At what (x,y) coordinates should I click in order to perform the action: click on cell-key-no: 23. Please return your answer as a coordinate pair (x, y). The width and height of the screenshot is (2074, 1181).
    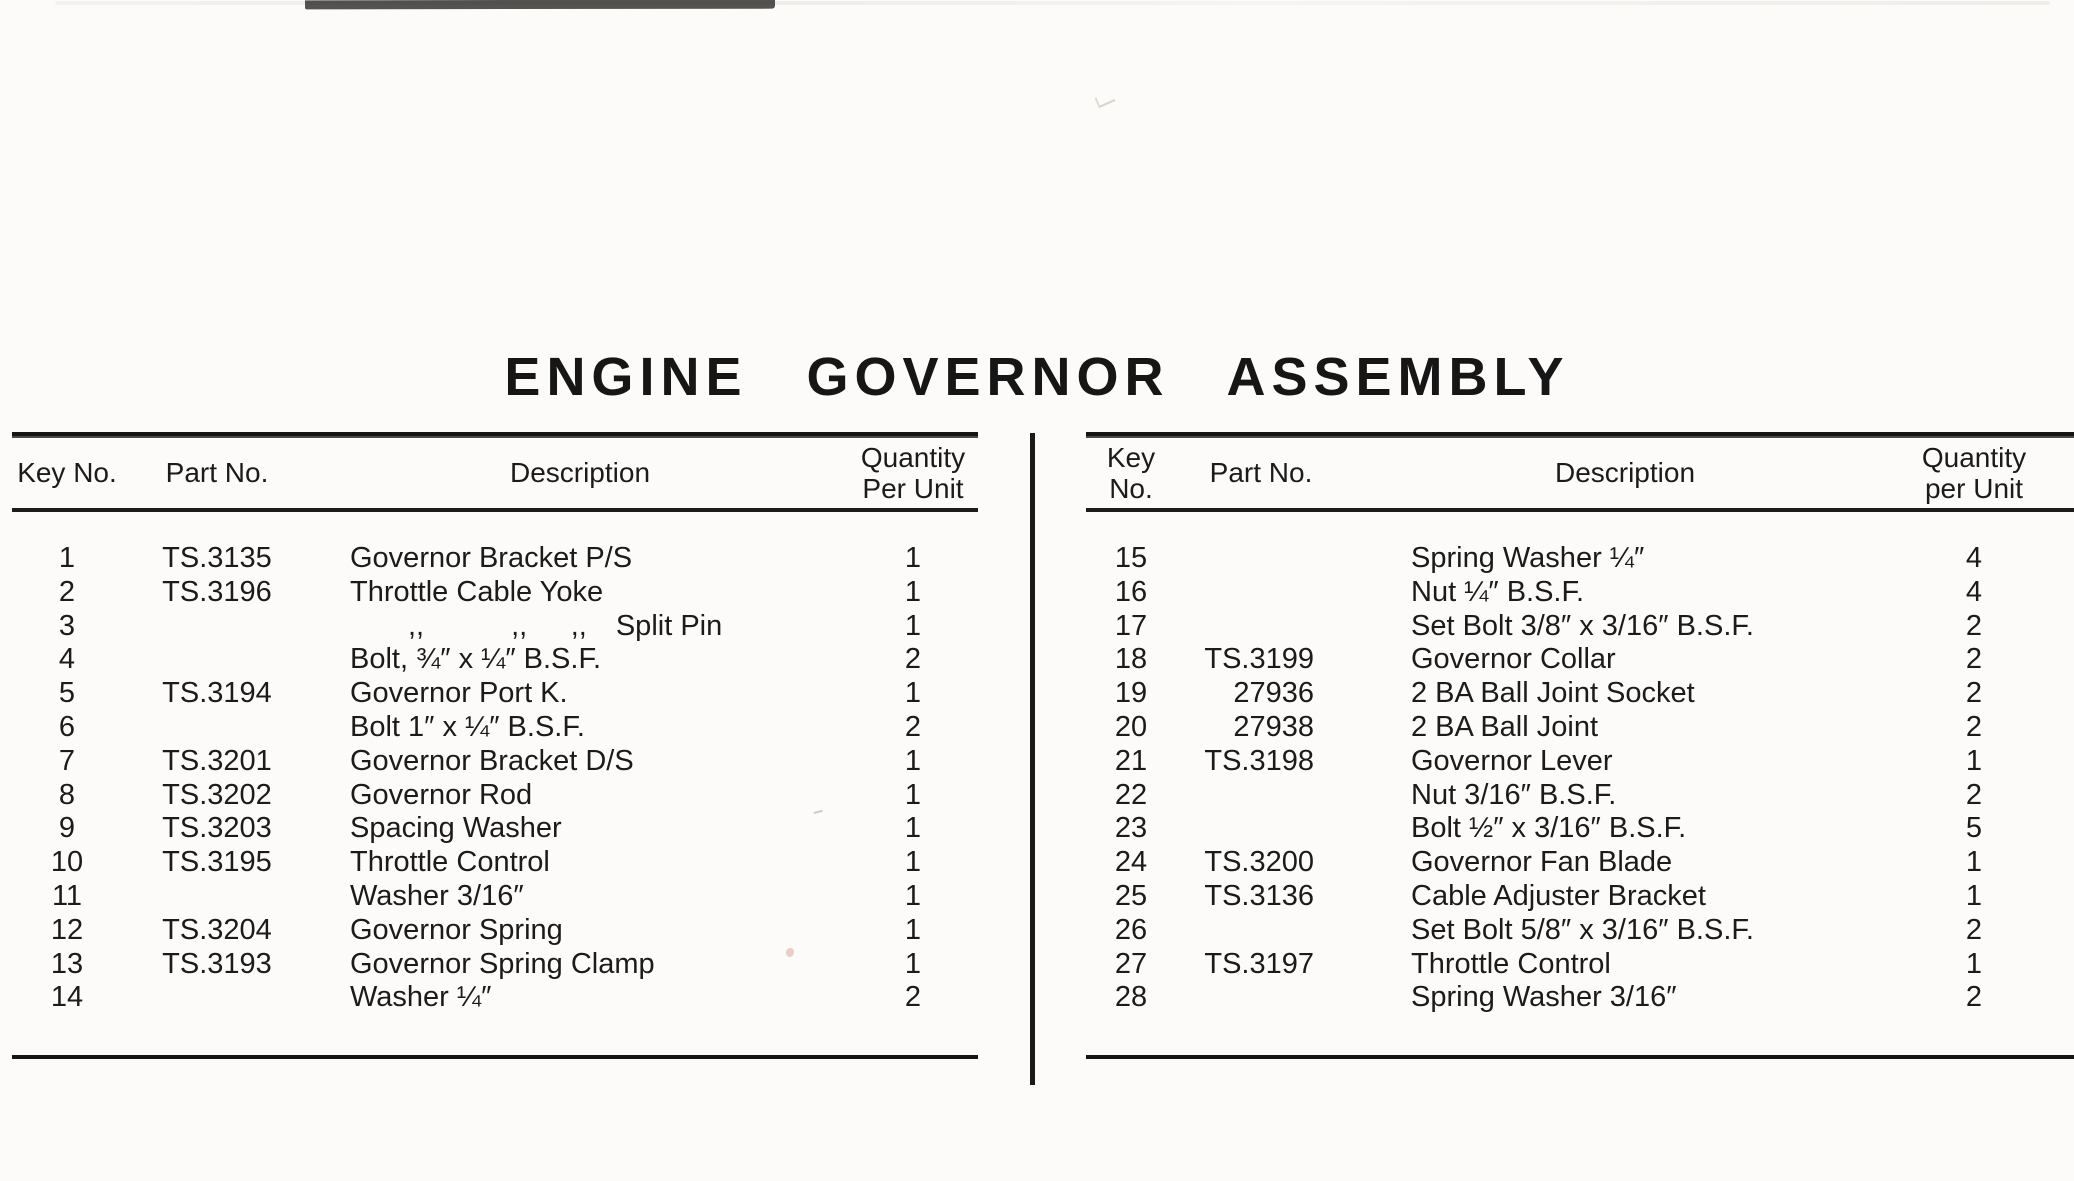
    Looking at the image, I should click on (1131, 828).